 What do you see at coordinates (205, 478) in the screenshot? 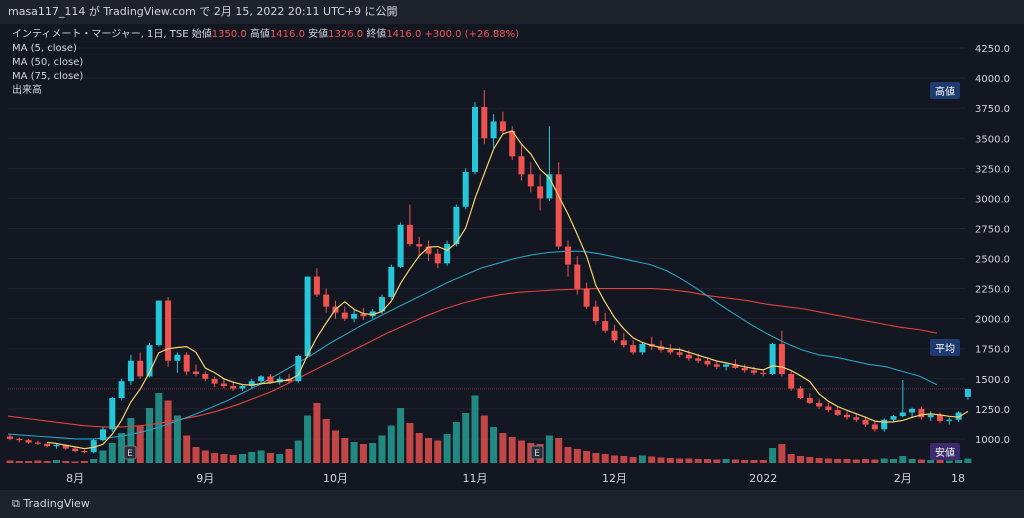
I see `x-tick-label: 9月` at bounding box center [205, 478].